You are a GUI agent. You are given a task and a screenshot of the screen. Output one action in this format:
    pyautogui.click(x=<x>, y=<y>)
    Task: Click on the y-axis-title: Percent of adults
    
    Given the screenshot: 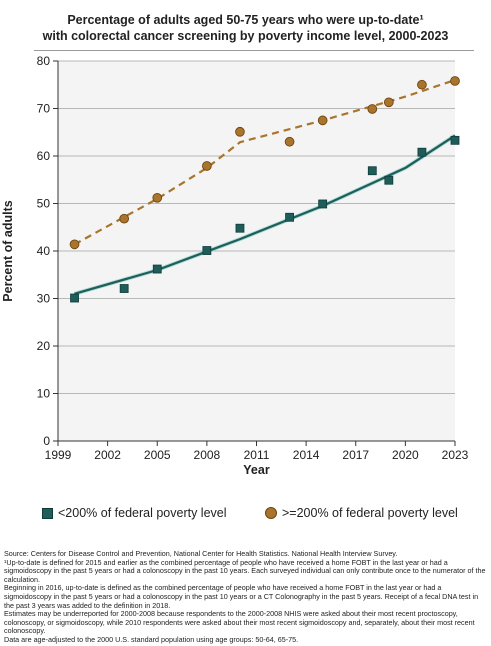 What is the action you would take?
    pyautogui.click(x=8, y=250)
    